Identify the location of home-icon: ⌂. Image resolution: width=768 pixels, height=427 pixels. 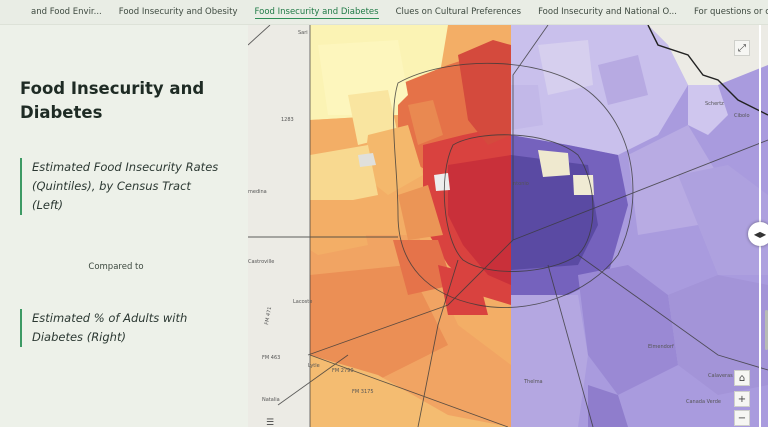
(742, 378).